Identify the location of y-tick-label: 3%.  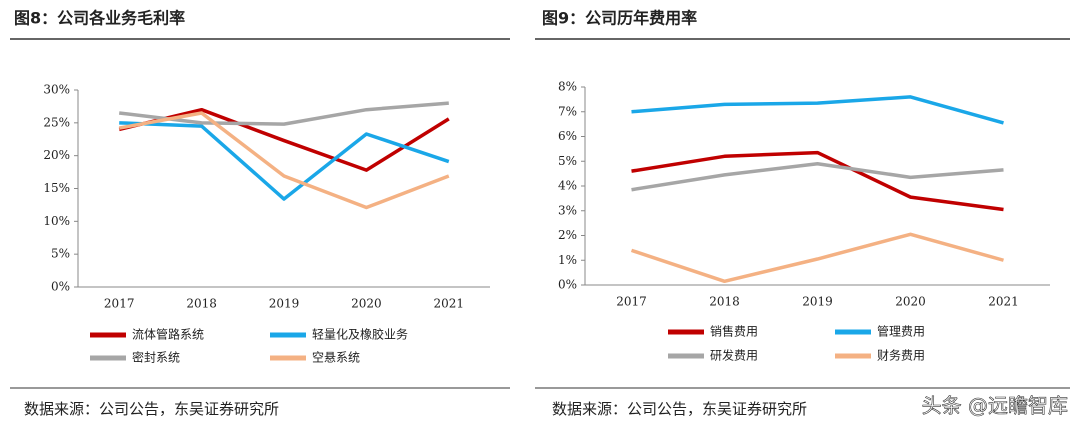
(567, 210).